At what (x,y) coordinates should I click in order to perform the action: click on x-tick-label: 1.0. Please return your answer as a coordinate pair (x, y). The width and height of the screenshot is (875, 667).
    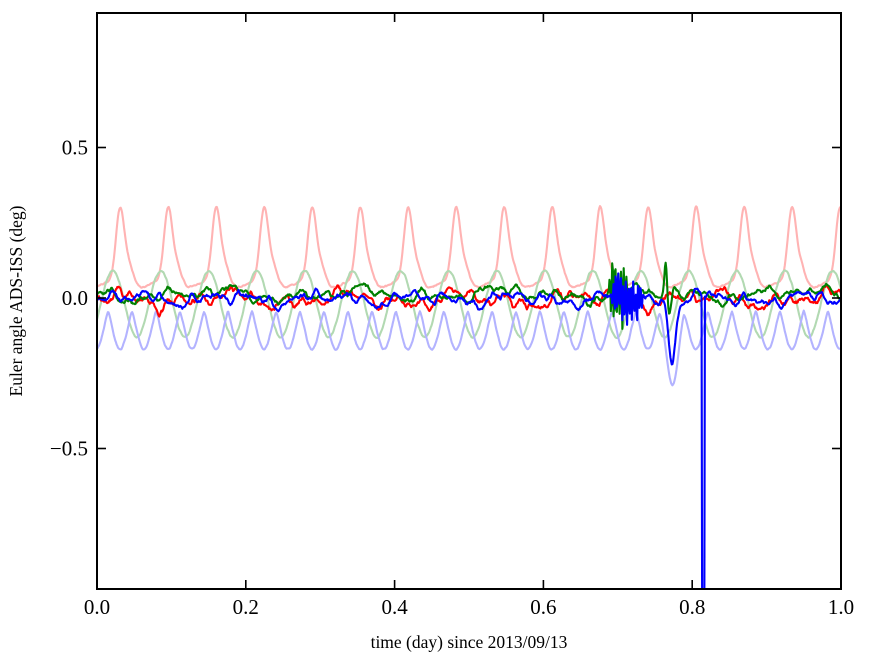
    Looking at the image, I should click on (841, 607).